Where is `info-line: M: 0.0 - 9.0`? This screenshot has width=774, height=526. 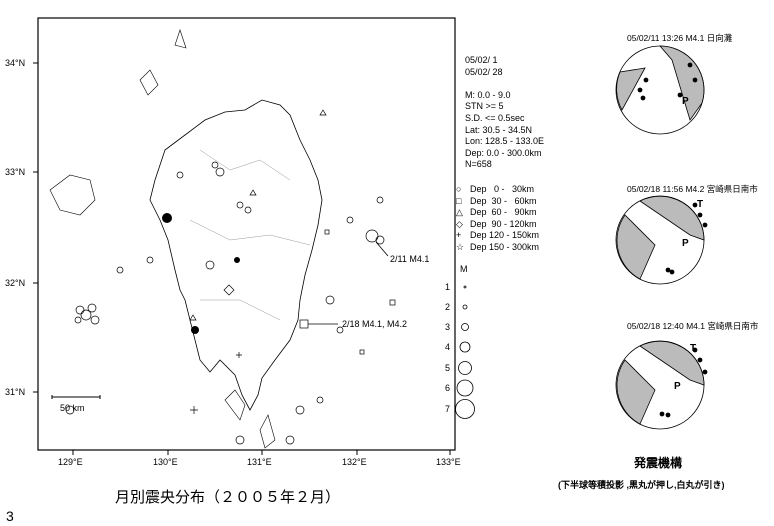
info-line: M: 0.0 - 9.0 is located at coordinates (488, 94).